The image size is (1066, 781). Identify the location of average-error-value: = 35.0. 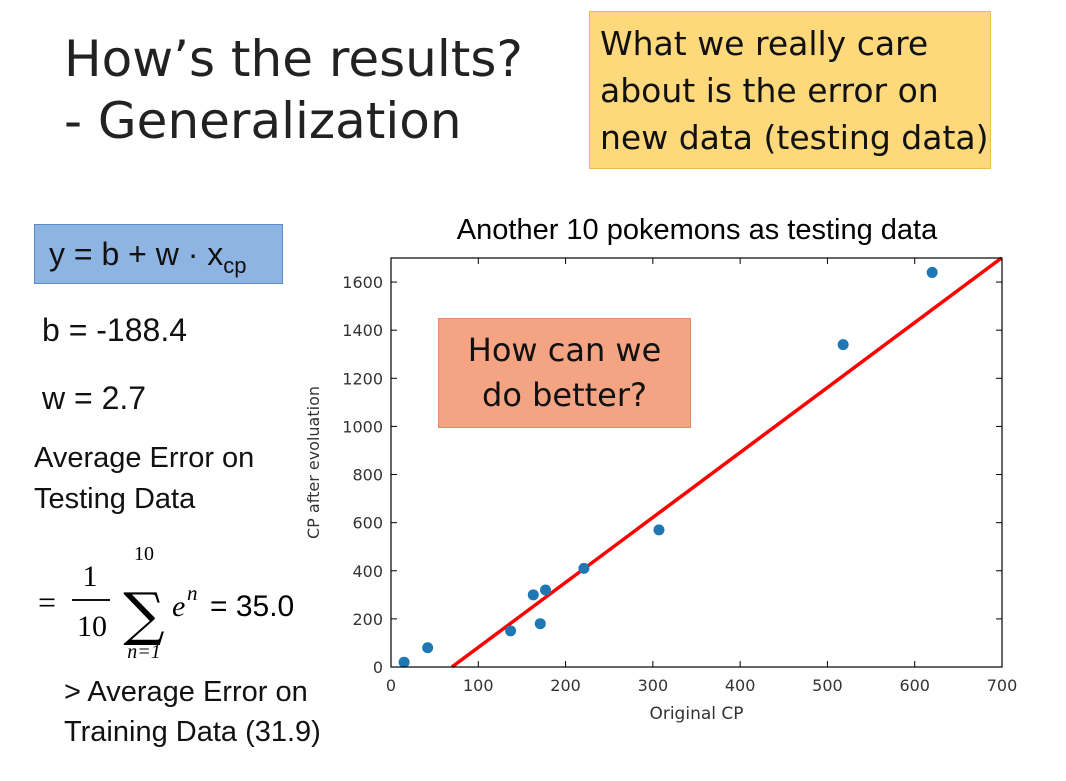
(252, 606).